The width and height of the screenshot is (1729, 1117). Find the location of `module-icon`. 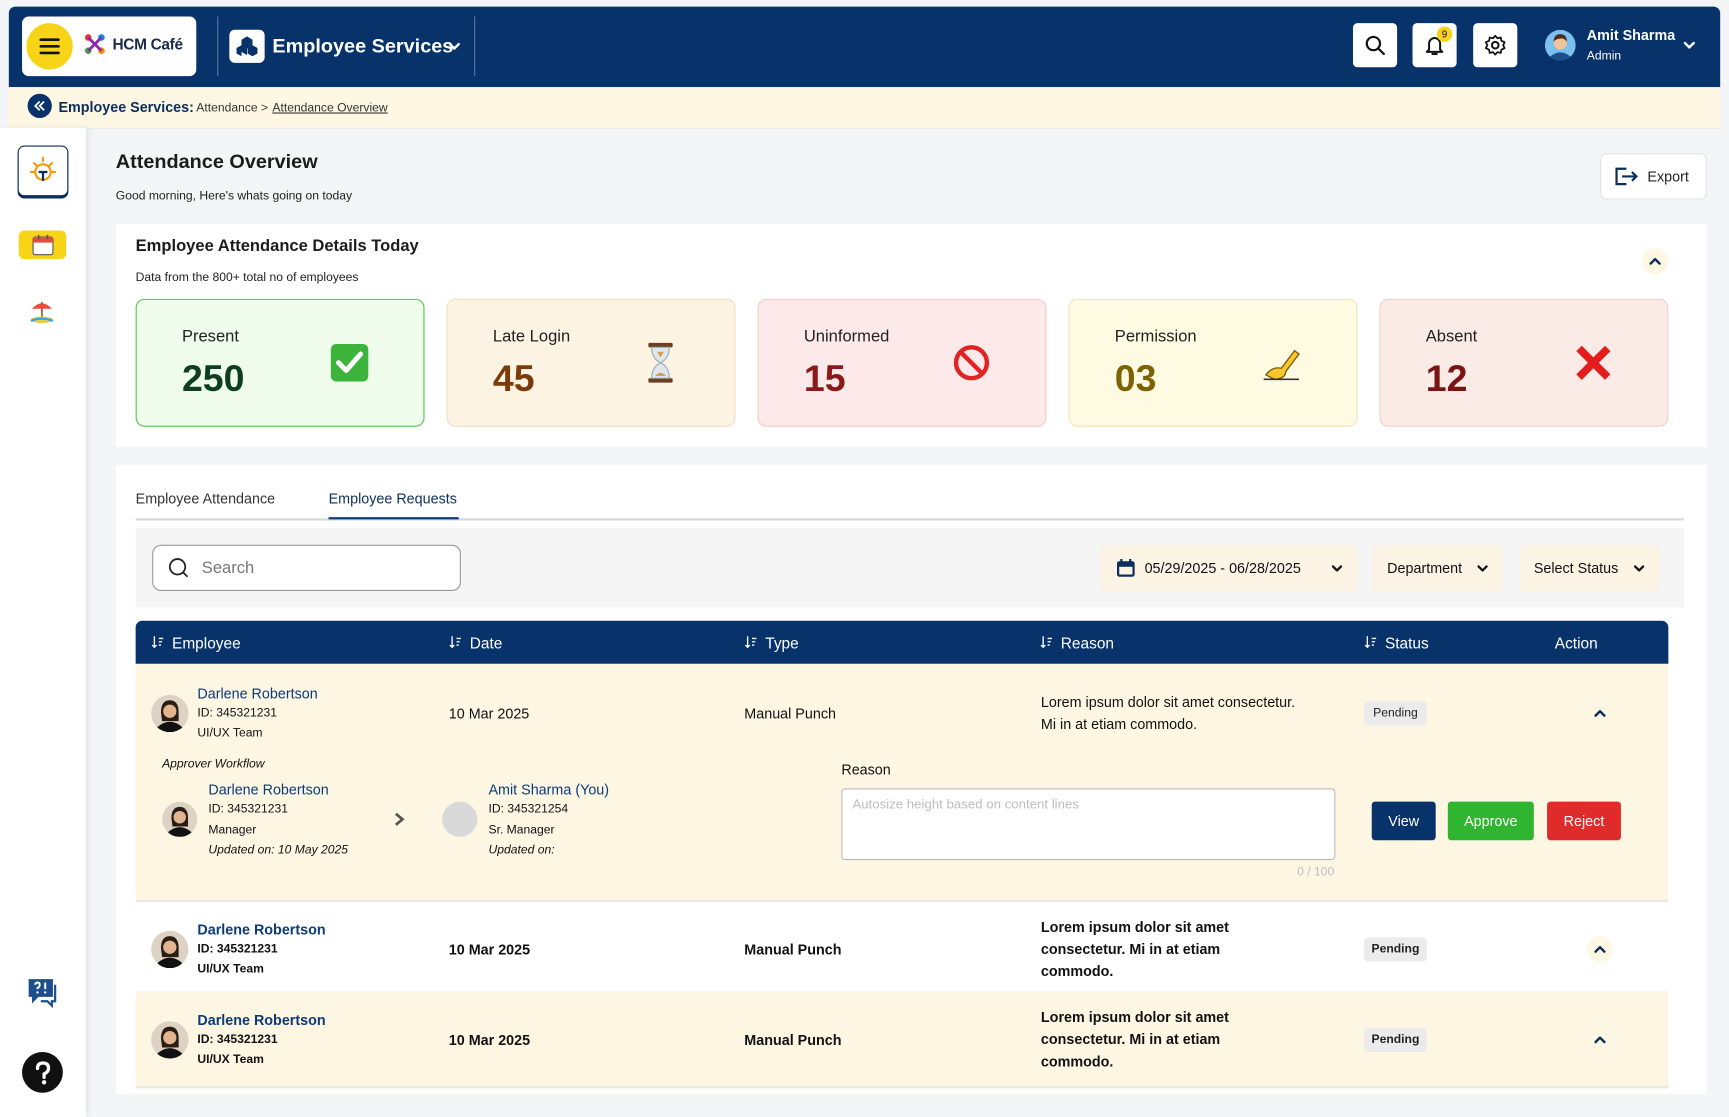

module-icon is located at coordinates (247, 46).